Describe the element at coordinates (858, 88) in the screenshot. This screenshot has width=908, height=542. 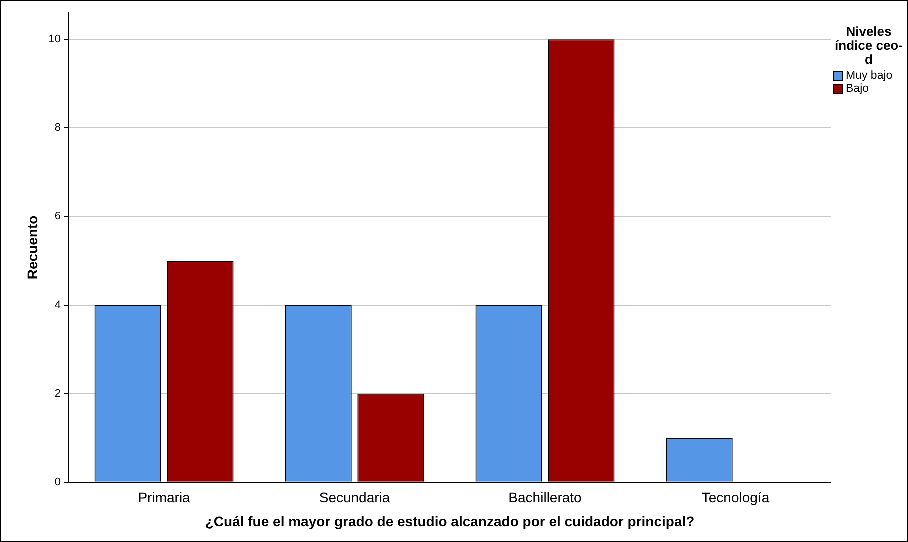
I see `legend-label: Bajo` at that location.